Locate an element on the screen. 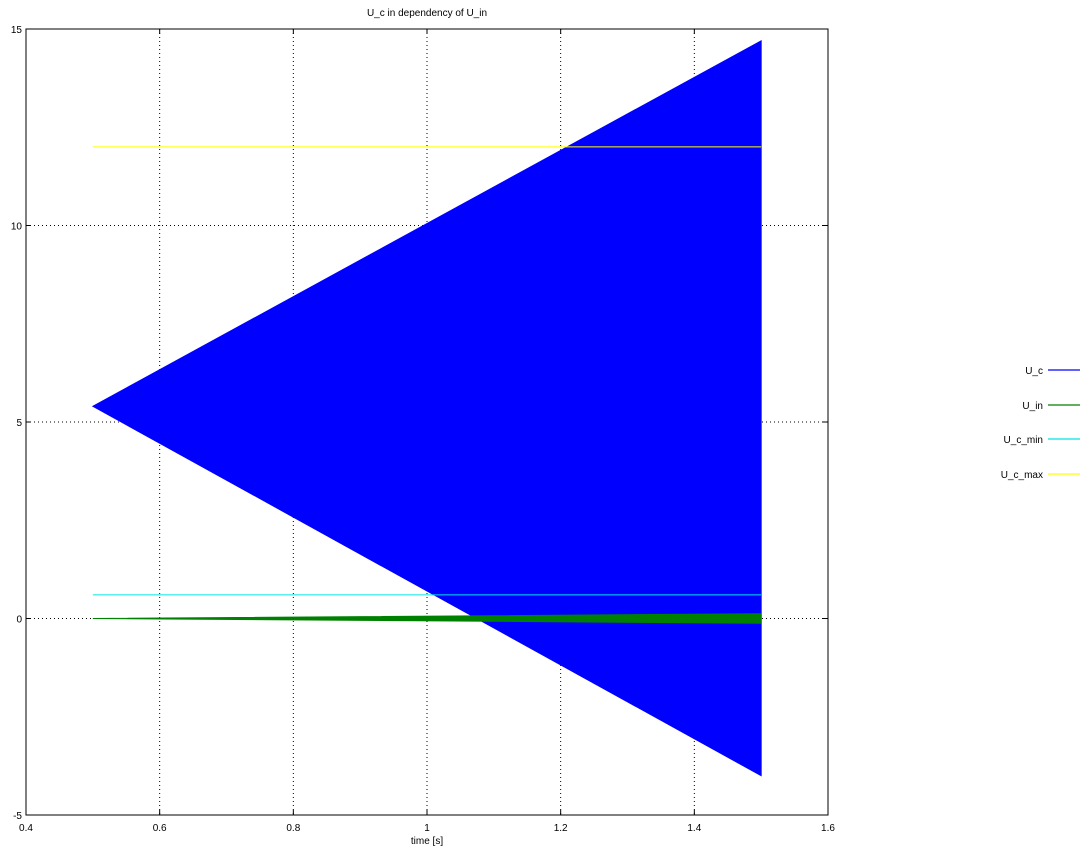  x-tick-label: 0.8 is located at coordinates (293, 828).